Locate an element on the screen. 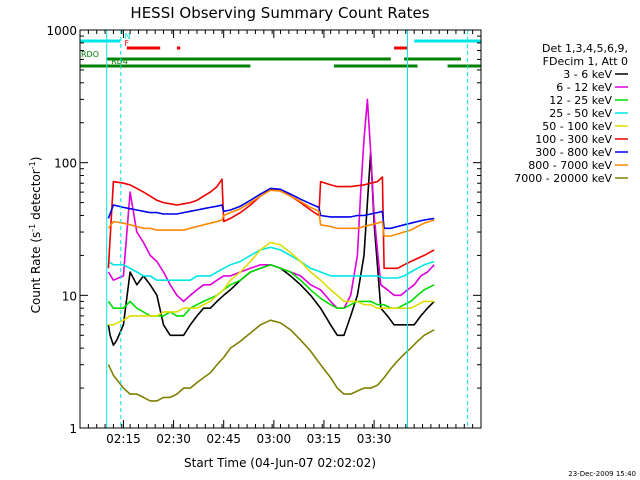  legend-label-4: 25 - 50 keV is located at coordinates (580, 113).